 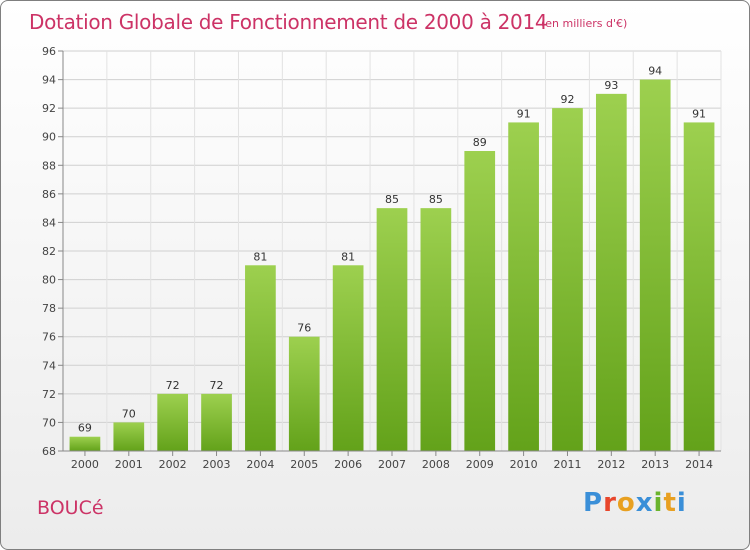 What do you see at coordinates (523, 286) in the screenshot?
I see `bar-2010` at bounding box center [523, 286].